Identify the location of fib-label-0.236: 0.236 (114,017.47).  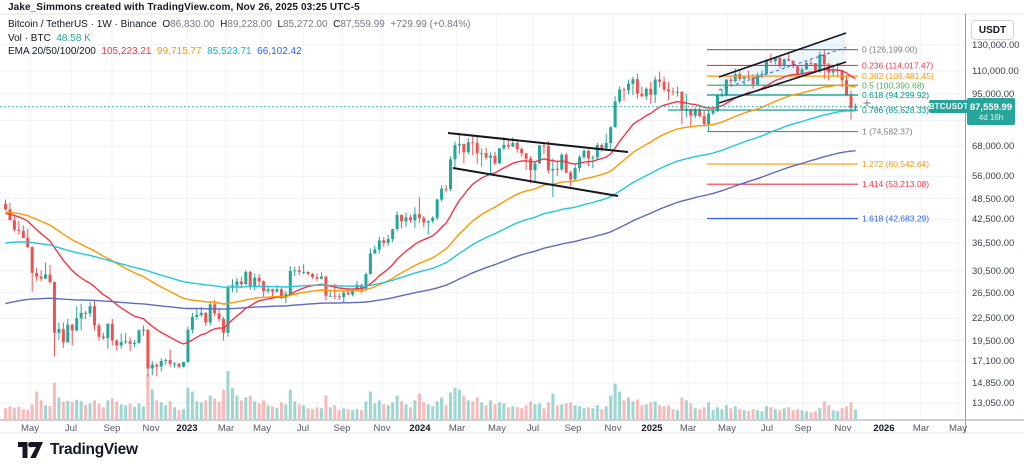
(897, 65).